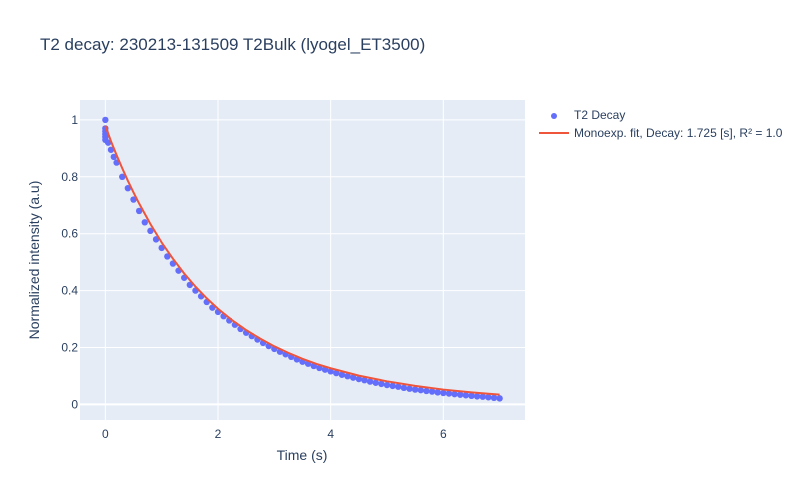  Describe the element at coordinates (69, 177) in the screenshot. I see `y-tick-label: 0.8` at that location.